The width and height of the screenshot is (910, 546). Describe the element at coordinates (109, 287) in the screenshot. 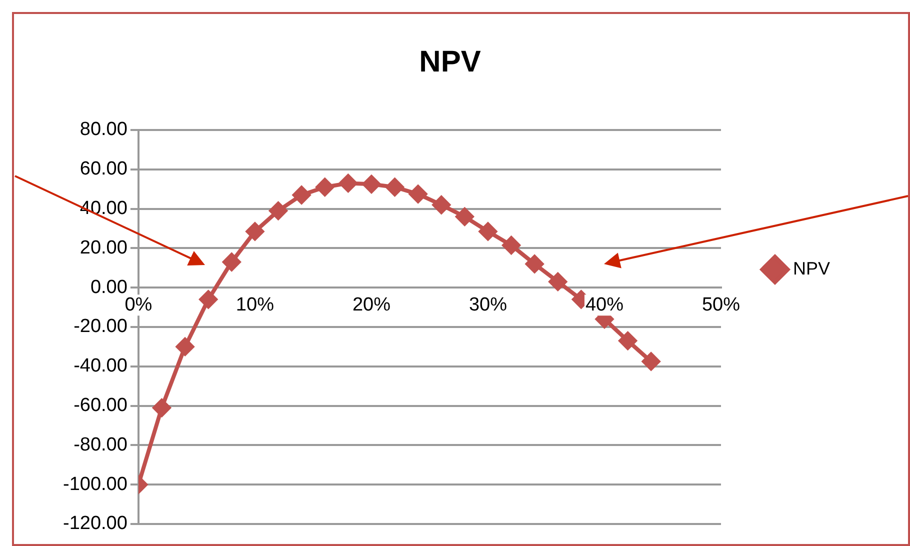

I see `y-tick-label: 0.00` at that location.